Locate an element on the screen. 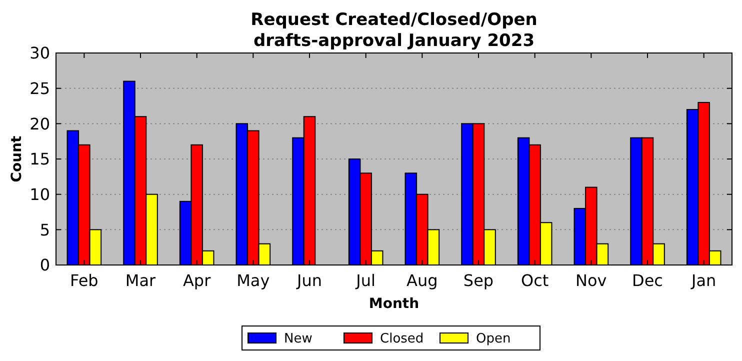 This screenshot has width=742, height=361. x-tick-label: Dec is located at coordinates (647, 280).